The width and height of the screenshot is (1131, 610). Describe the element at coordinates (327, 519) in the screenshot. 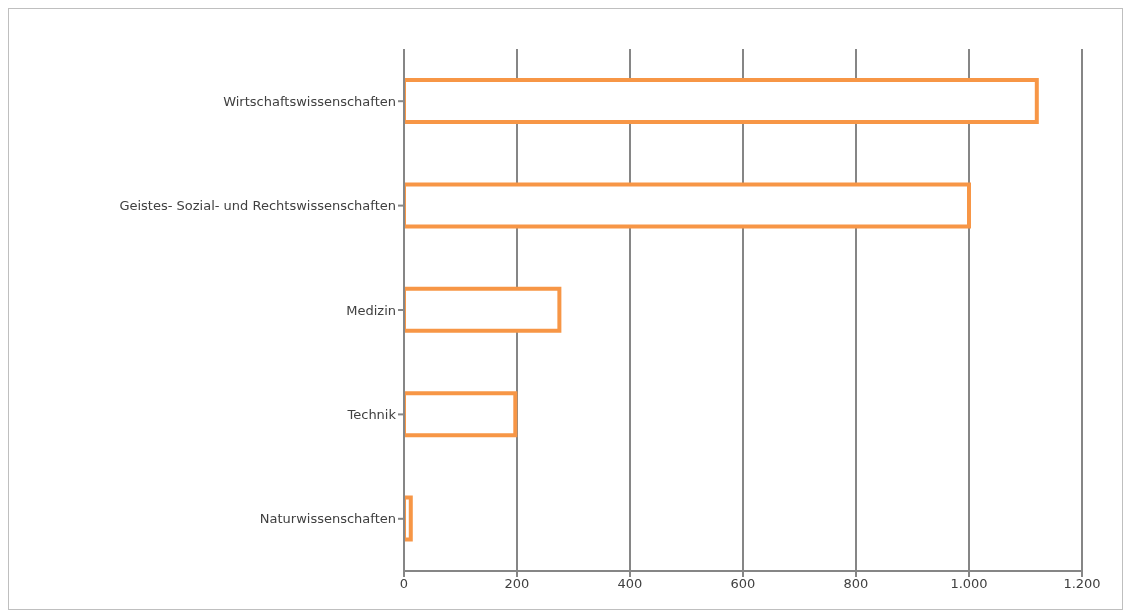

I see `y-tick-label: Naturwissenschaften` at that location.